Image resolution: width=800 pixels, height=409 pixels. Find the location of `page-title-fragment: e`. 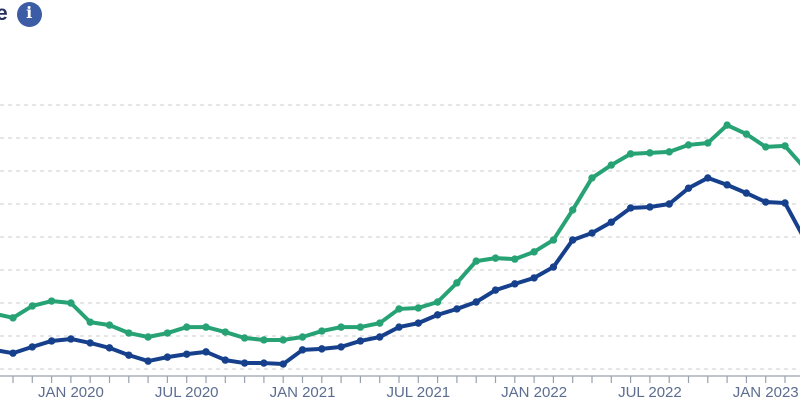

page-title-fragment: e is located at coordinates (4, 13).